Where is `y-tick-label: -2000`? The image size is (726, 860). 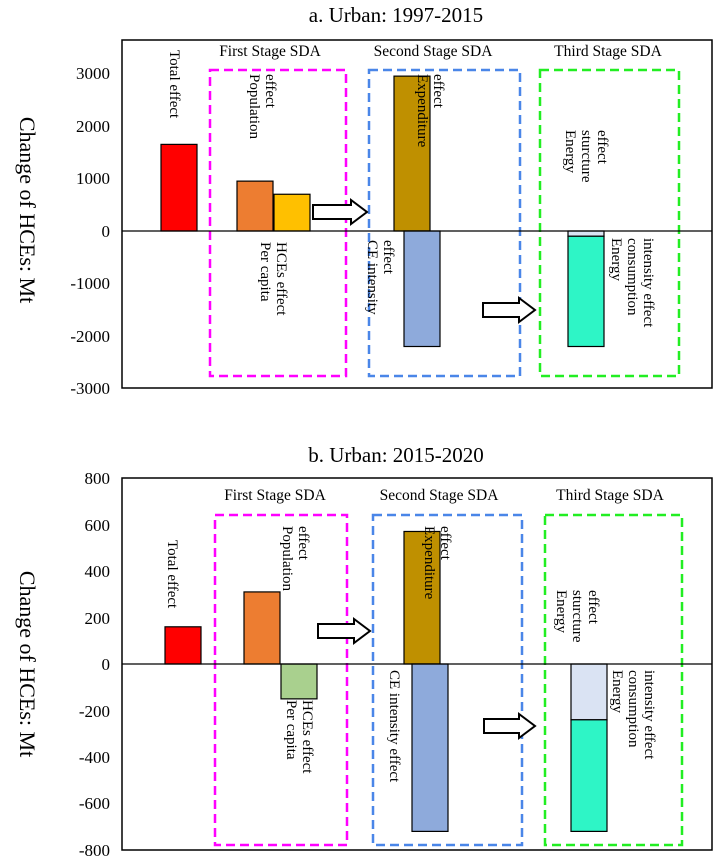 y-tick-label: -2000 is located at coordinates (90, 336).